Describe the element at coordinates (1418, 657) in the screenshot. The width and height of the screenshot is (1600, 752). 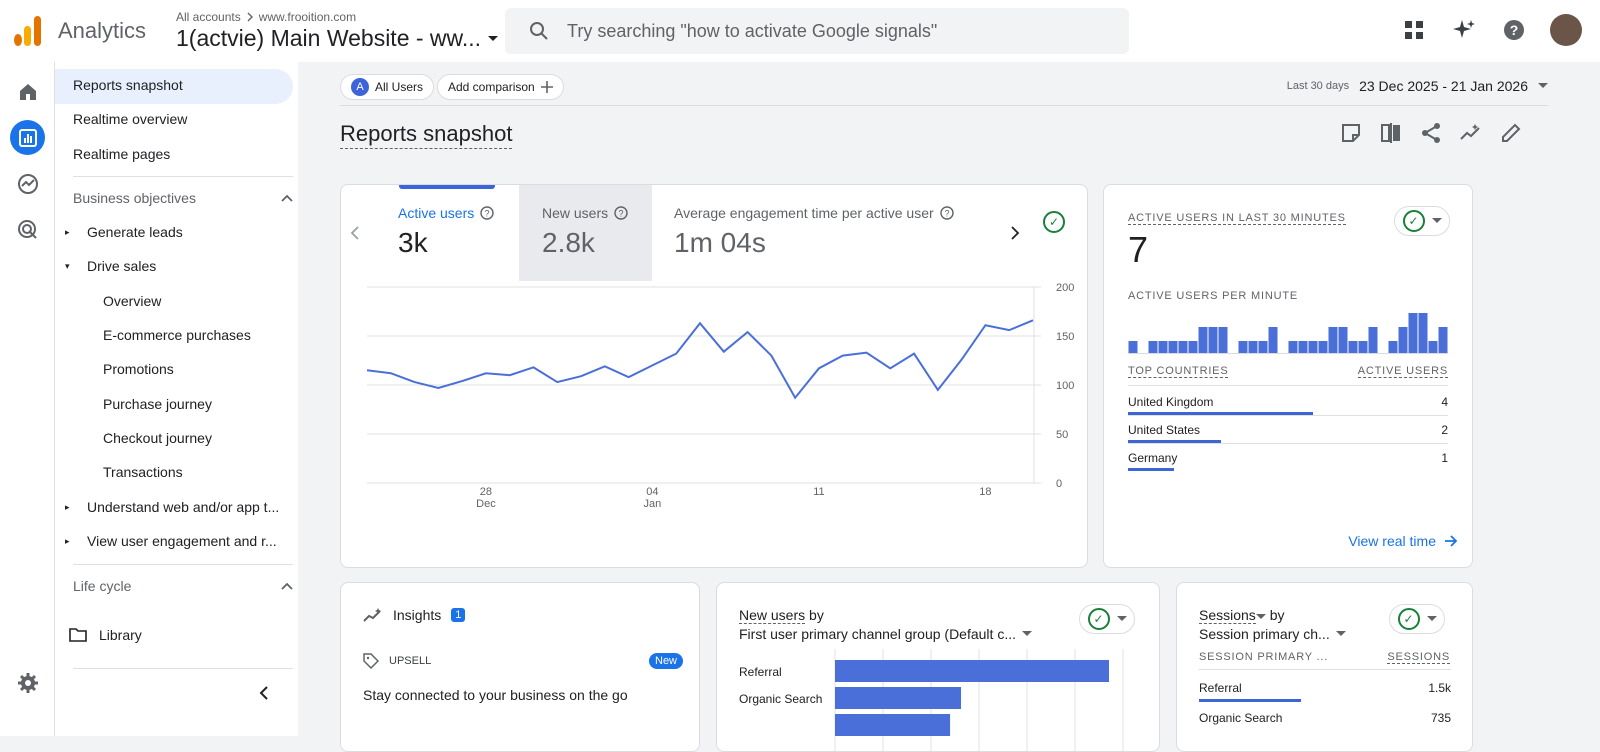
I see `col-sessions: SESSIONS` at that location.